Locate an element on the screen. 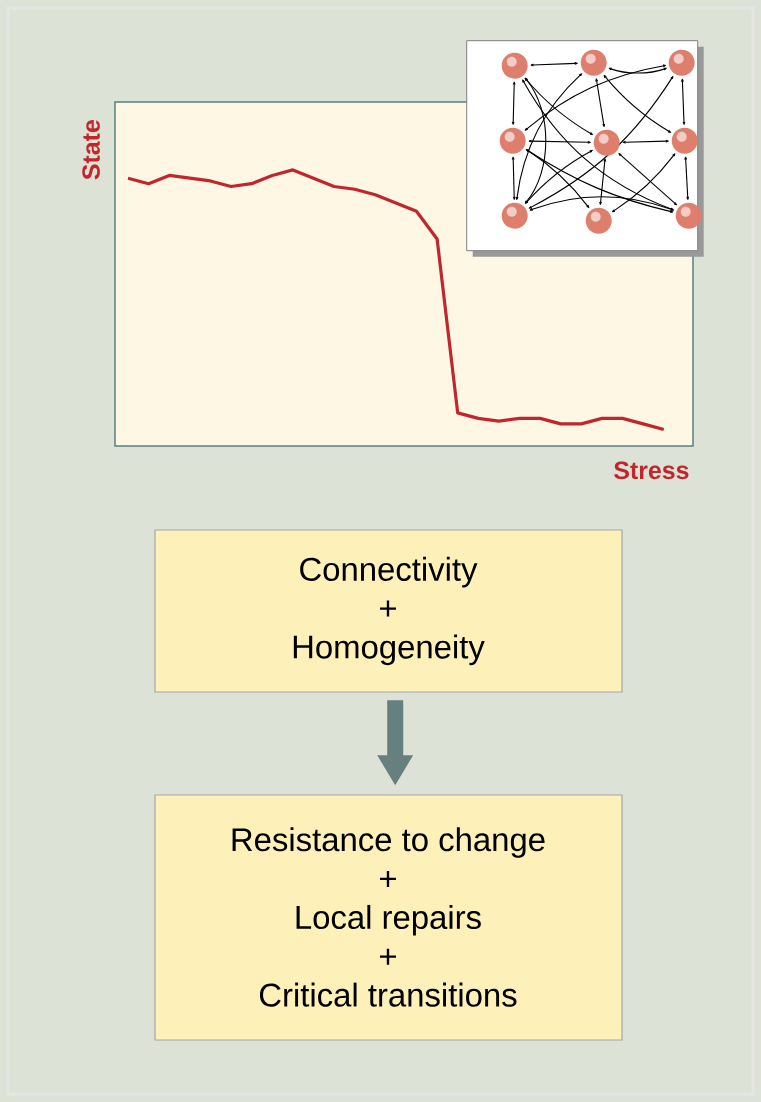  text: Homogeneity is located at coordinates (389, 650).